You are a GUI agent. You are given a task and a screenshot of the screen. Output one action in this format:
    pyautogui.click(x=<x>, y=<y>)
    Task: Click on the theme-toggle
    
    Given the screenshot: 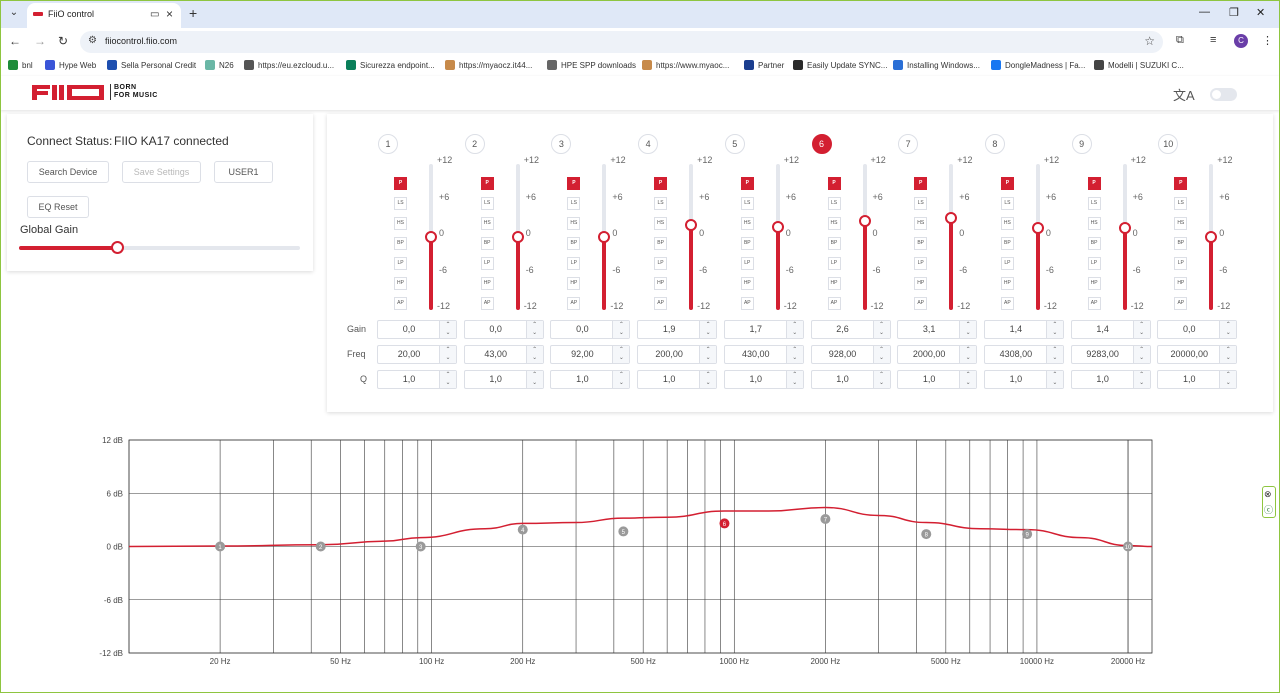 What is the action you would take?
    pyautogui.click(x=1223, y=94)
    